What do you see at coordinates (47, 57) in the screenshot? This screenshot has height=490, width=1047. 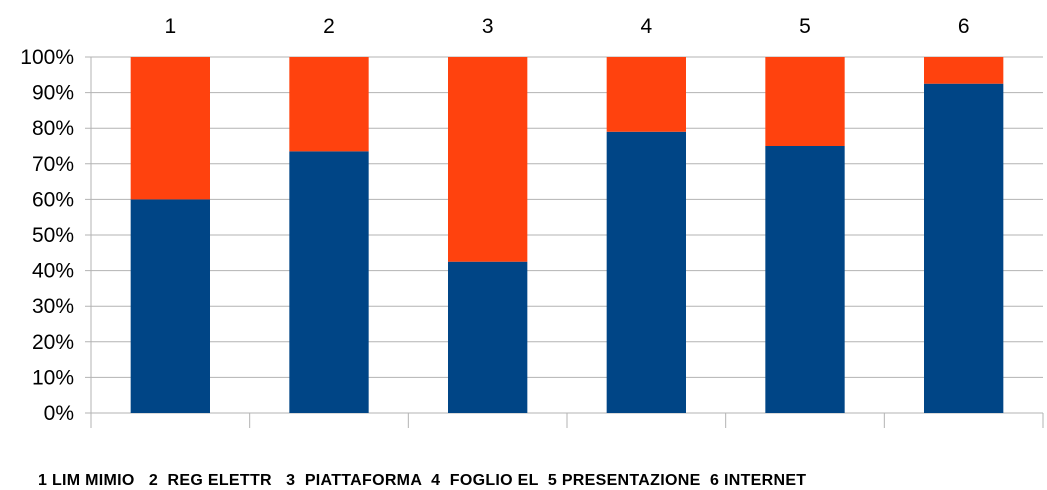 I see `y-tick-label: 100%` at bounding box center [47, 57].